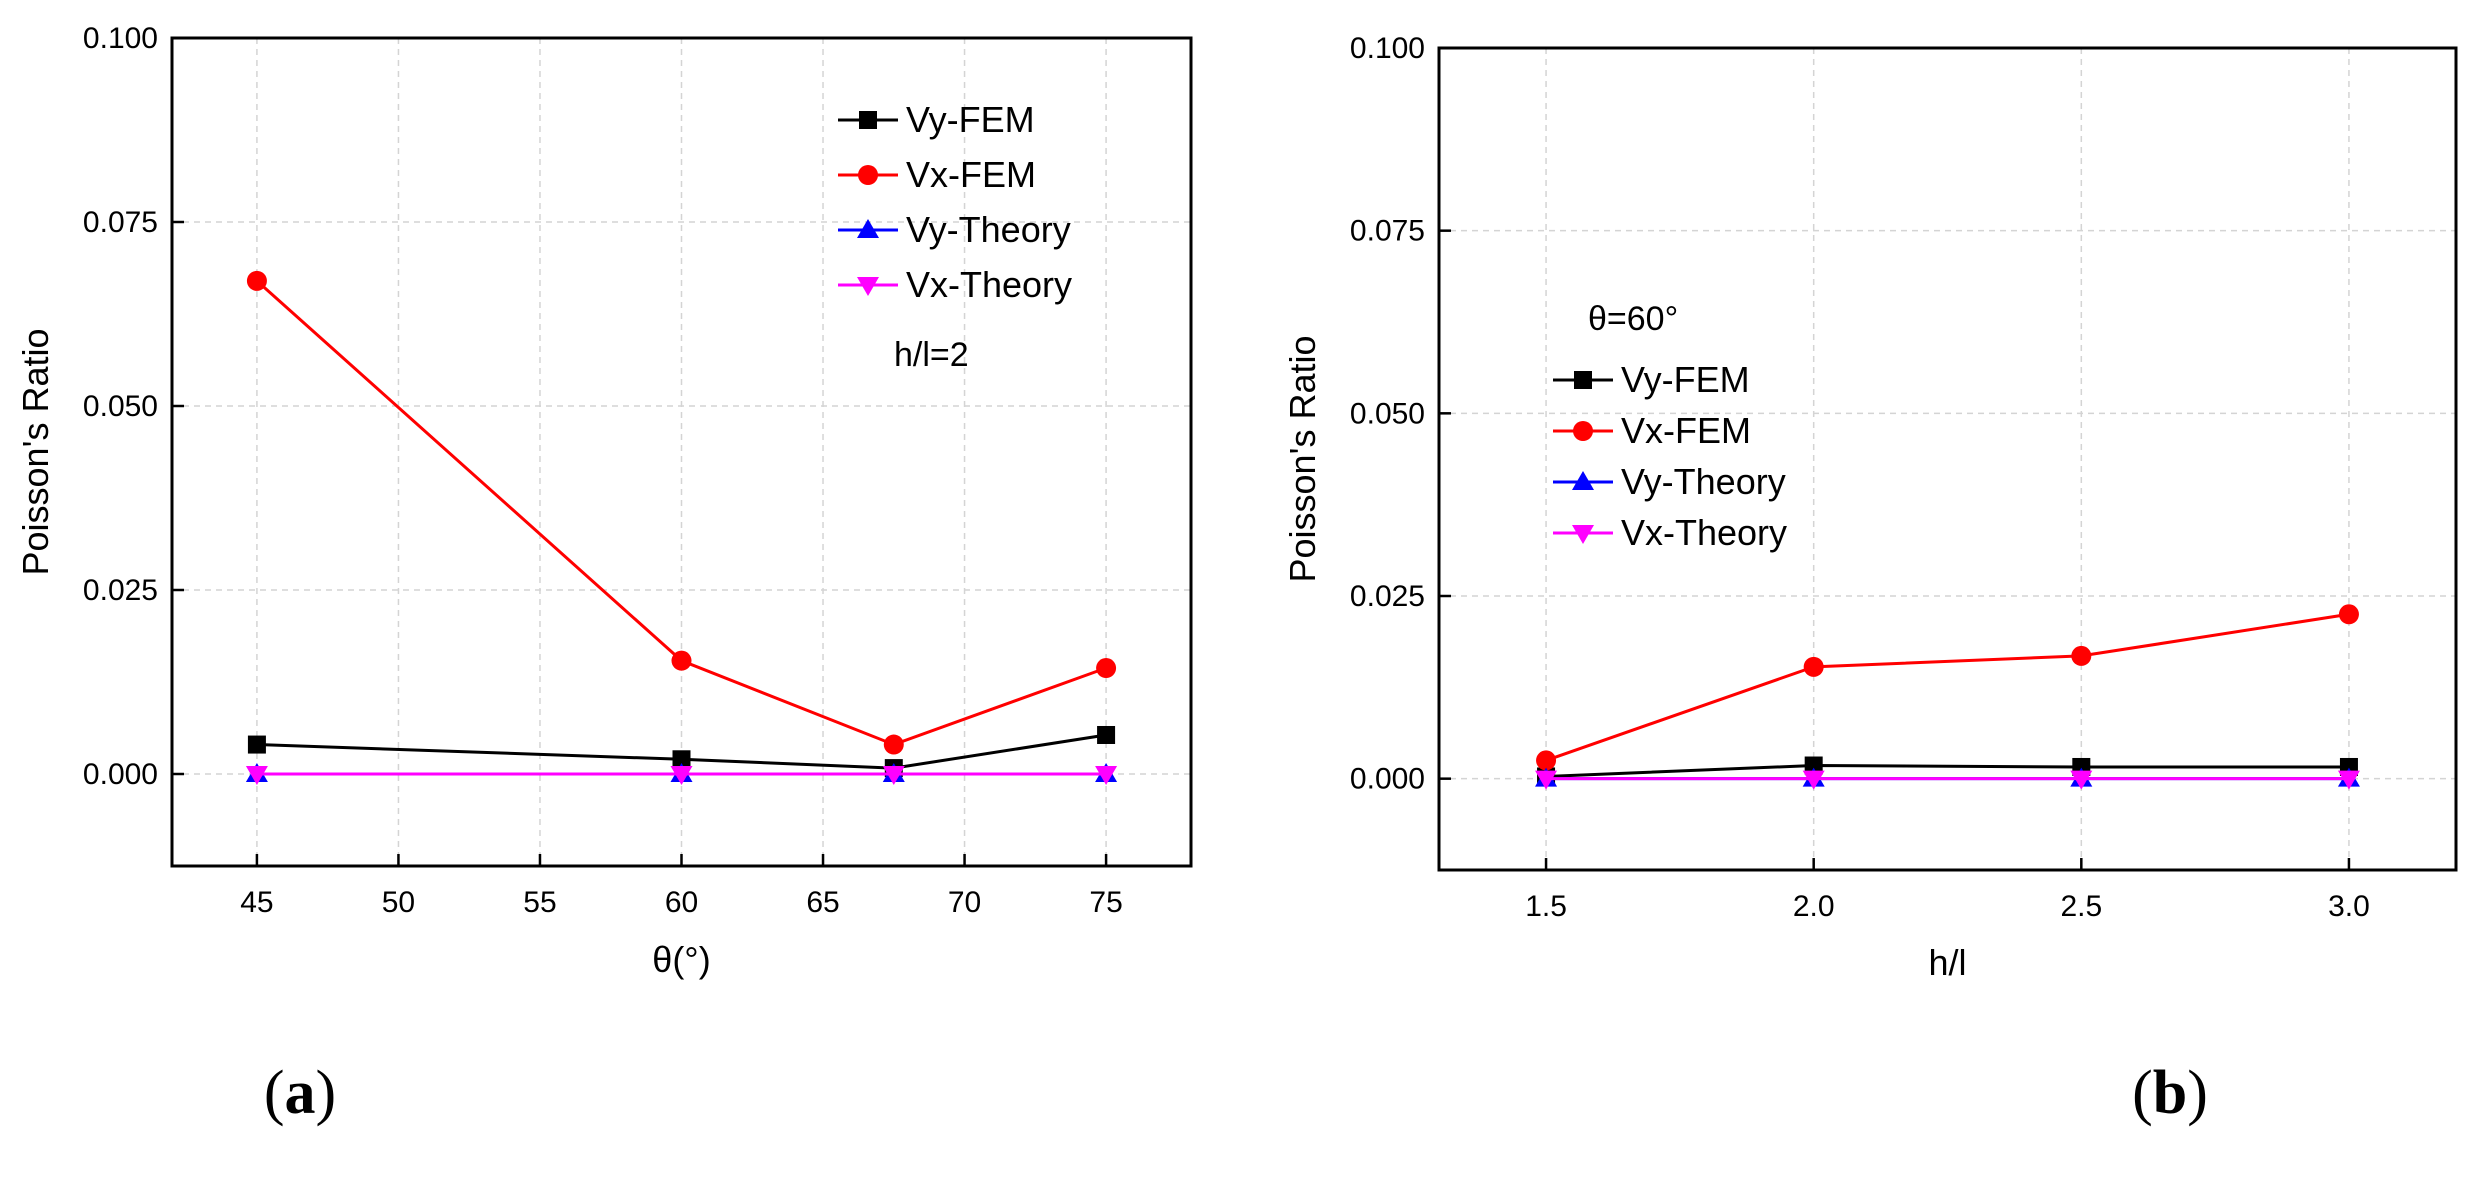 This screenshot has width=2477, height=1179. I want to click on x-tick-label: 75, so click(1105, 902).